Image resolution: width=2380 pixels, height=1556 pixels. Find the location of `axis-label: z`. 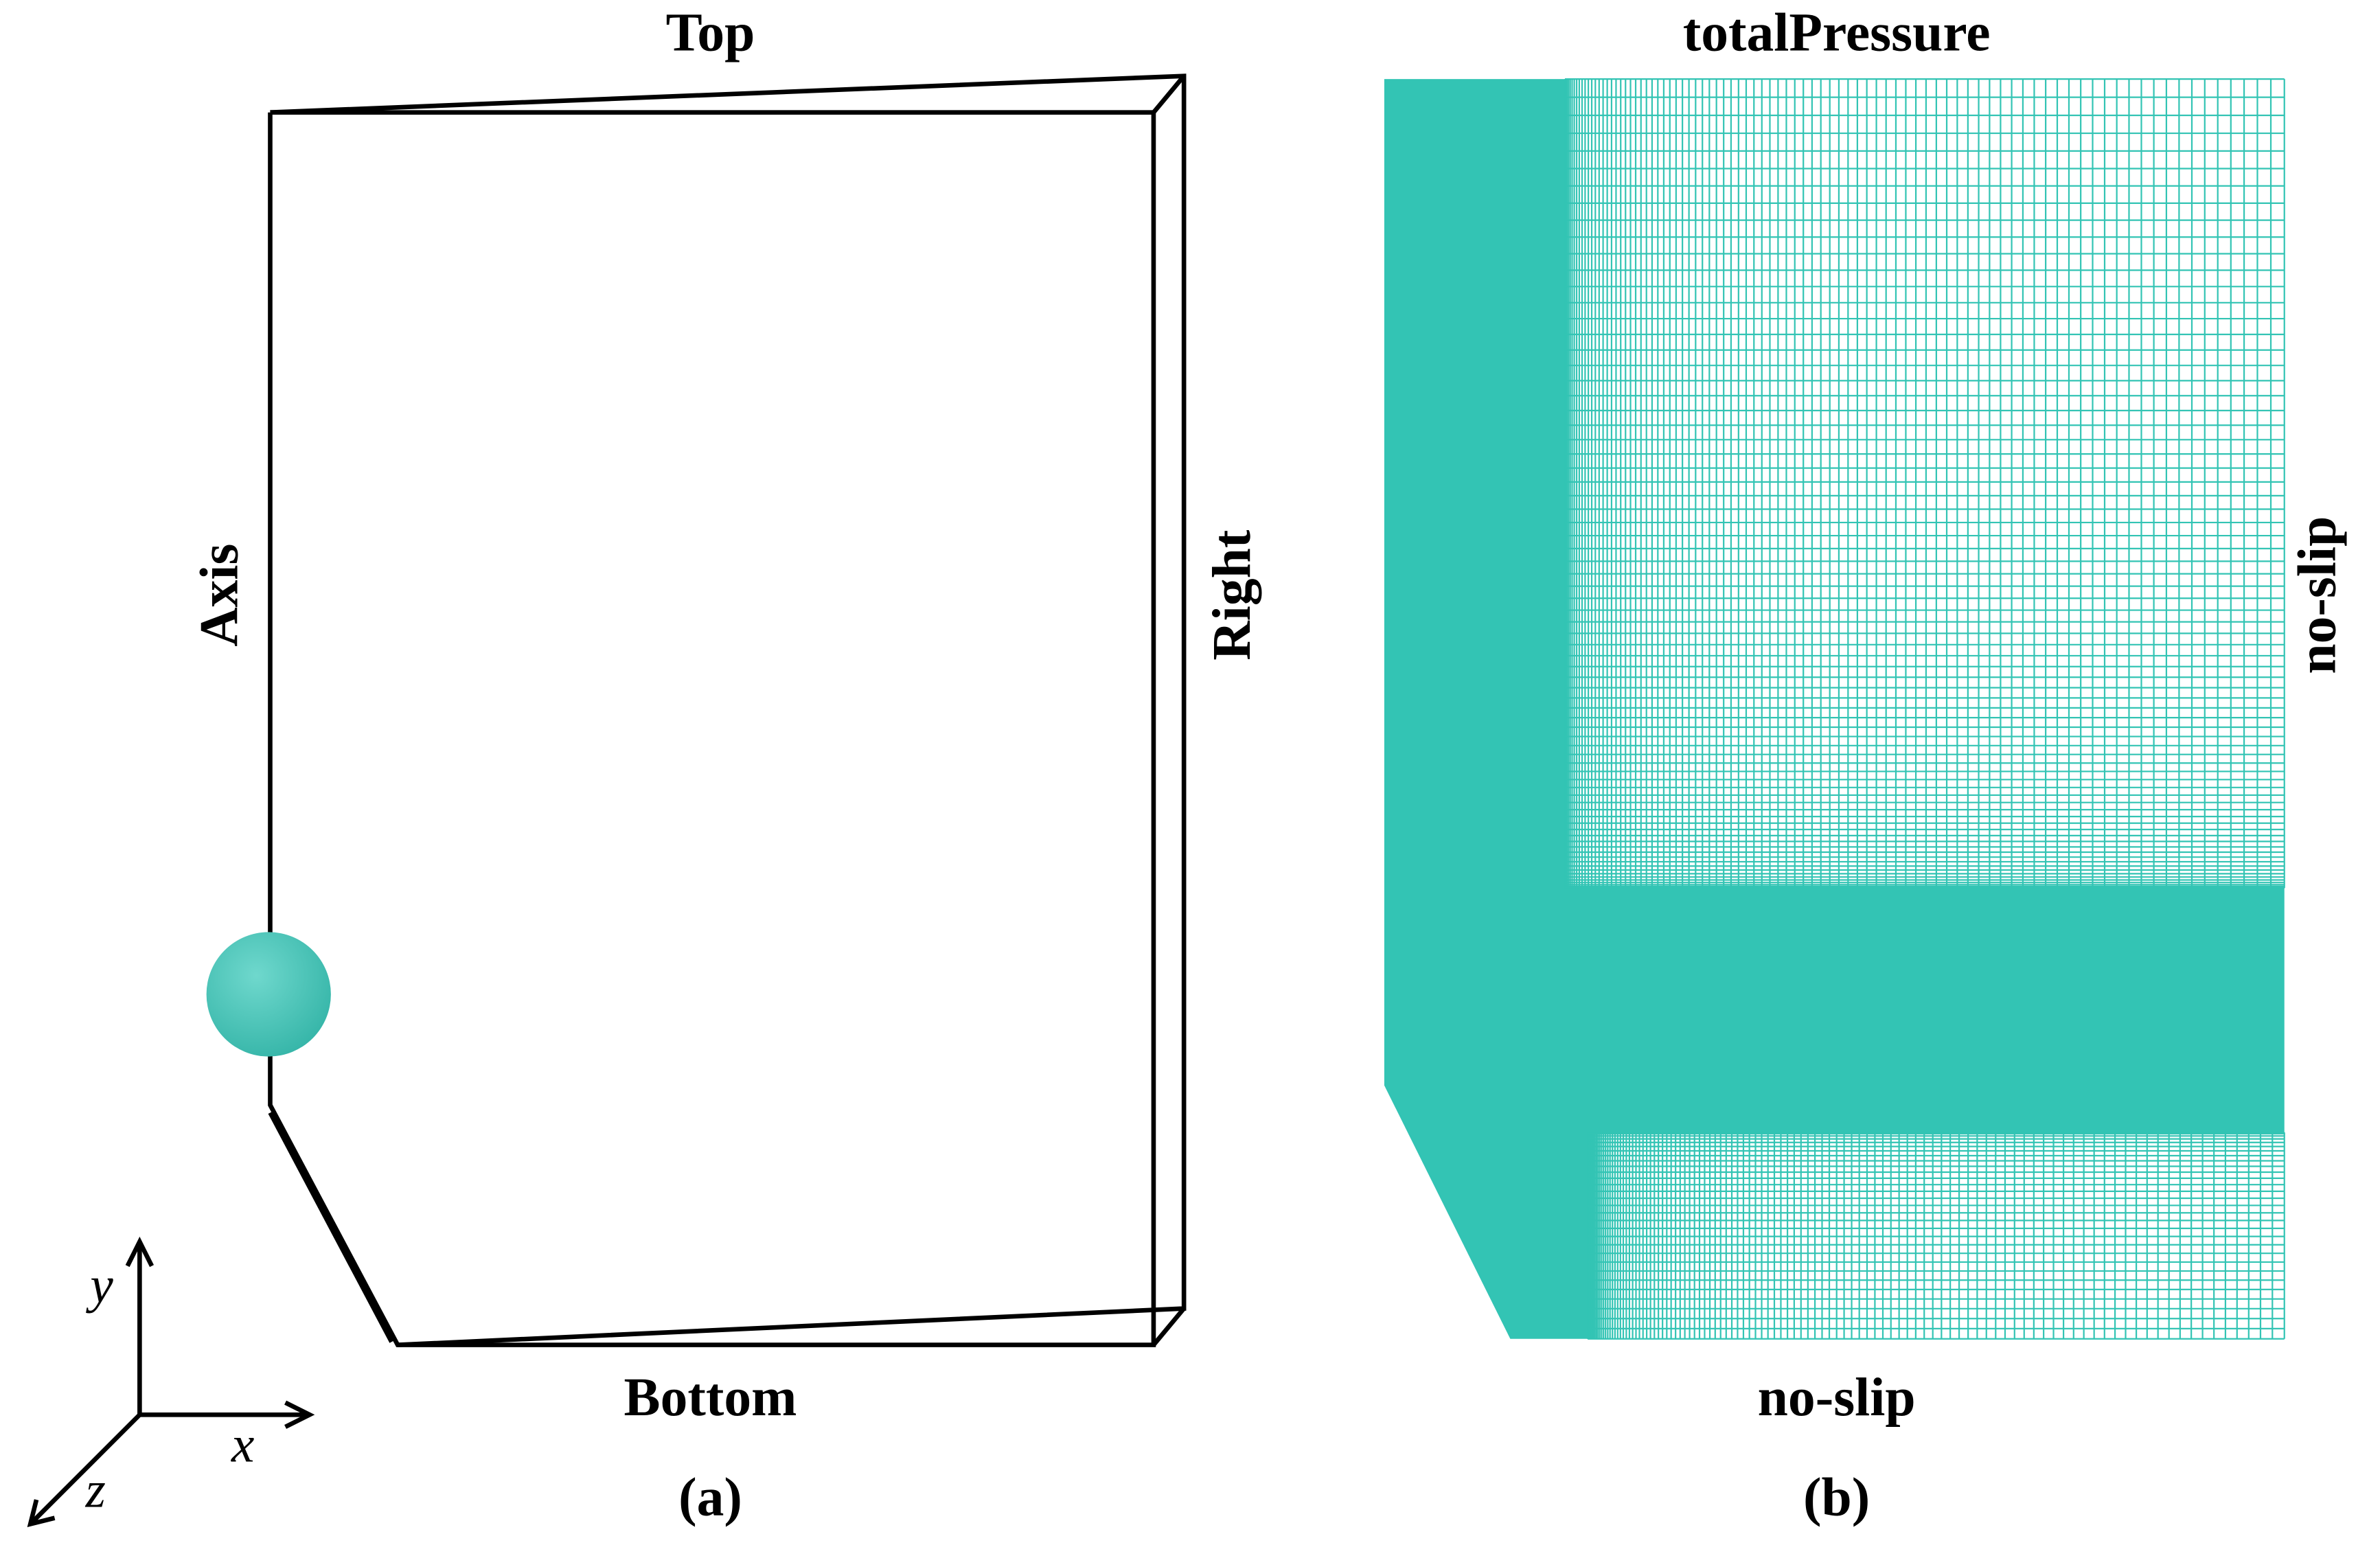

axis-label: z is located at coordinates (95, 1490).